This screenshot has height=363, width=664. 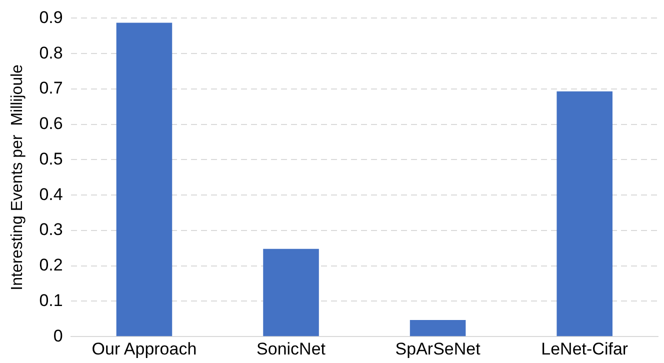 I want to click on y-tick-label: 0.8, so click(x=51, y=52).